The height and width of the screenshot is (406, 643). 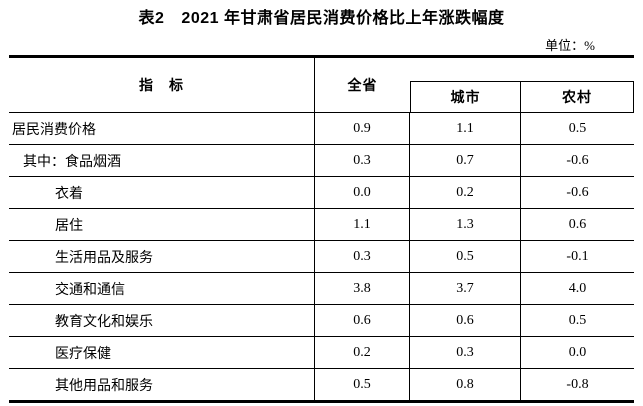 I want to click on row-value-province: 0.6, so click(x=362, y=320).